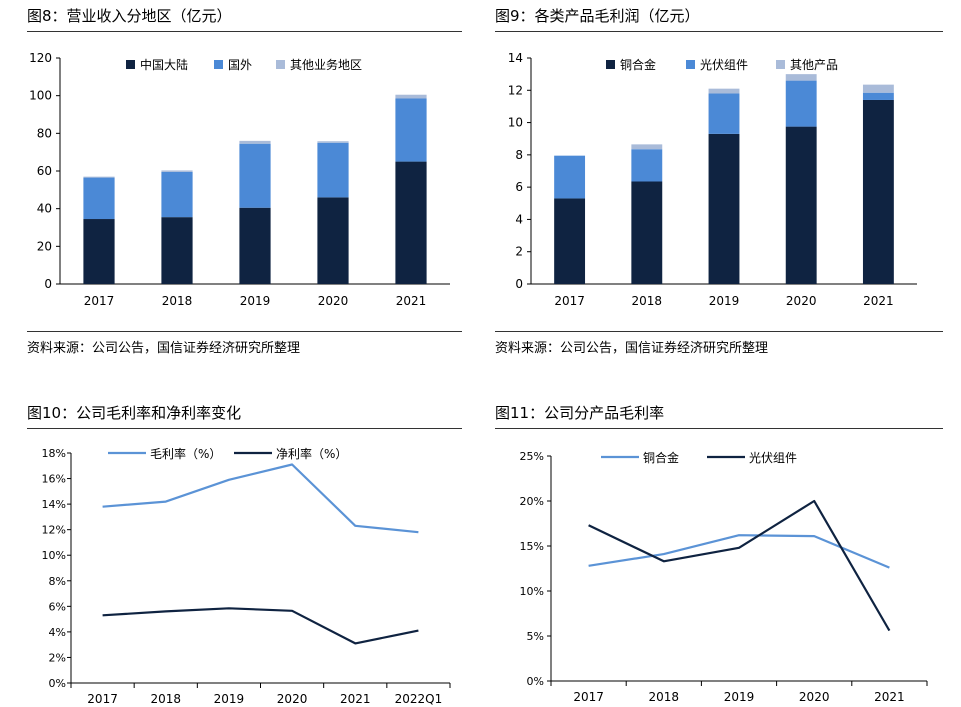 This screenshot has width=961, height=707. What do you see at coordinates (44, 133) in the screenshot?
I see `y-tick-label: 80` at bounding box center [44, 133].